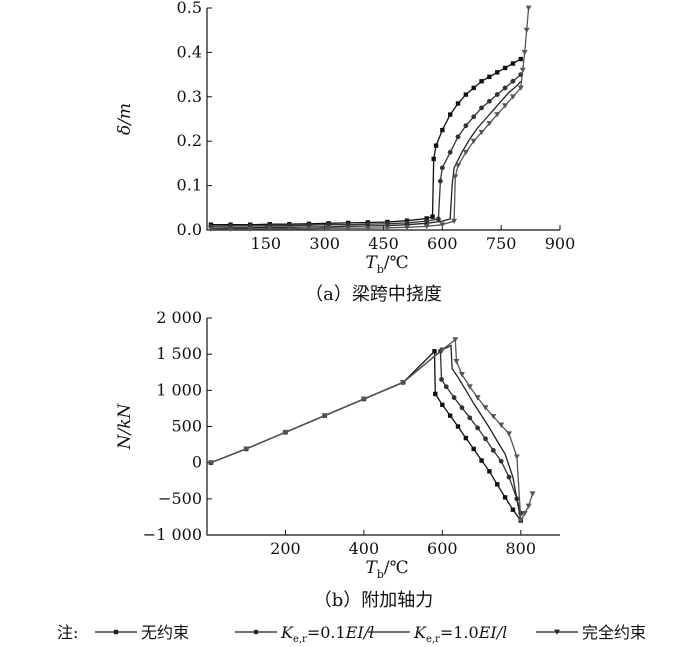  Describe the element at coordinates (324, 243) in the screenshot. I see `x-tick-label: 300` at that location.